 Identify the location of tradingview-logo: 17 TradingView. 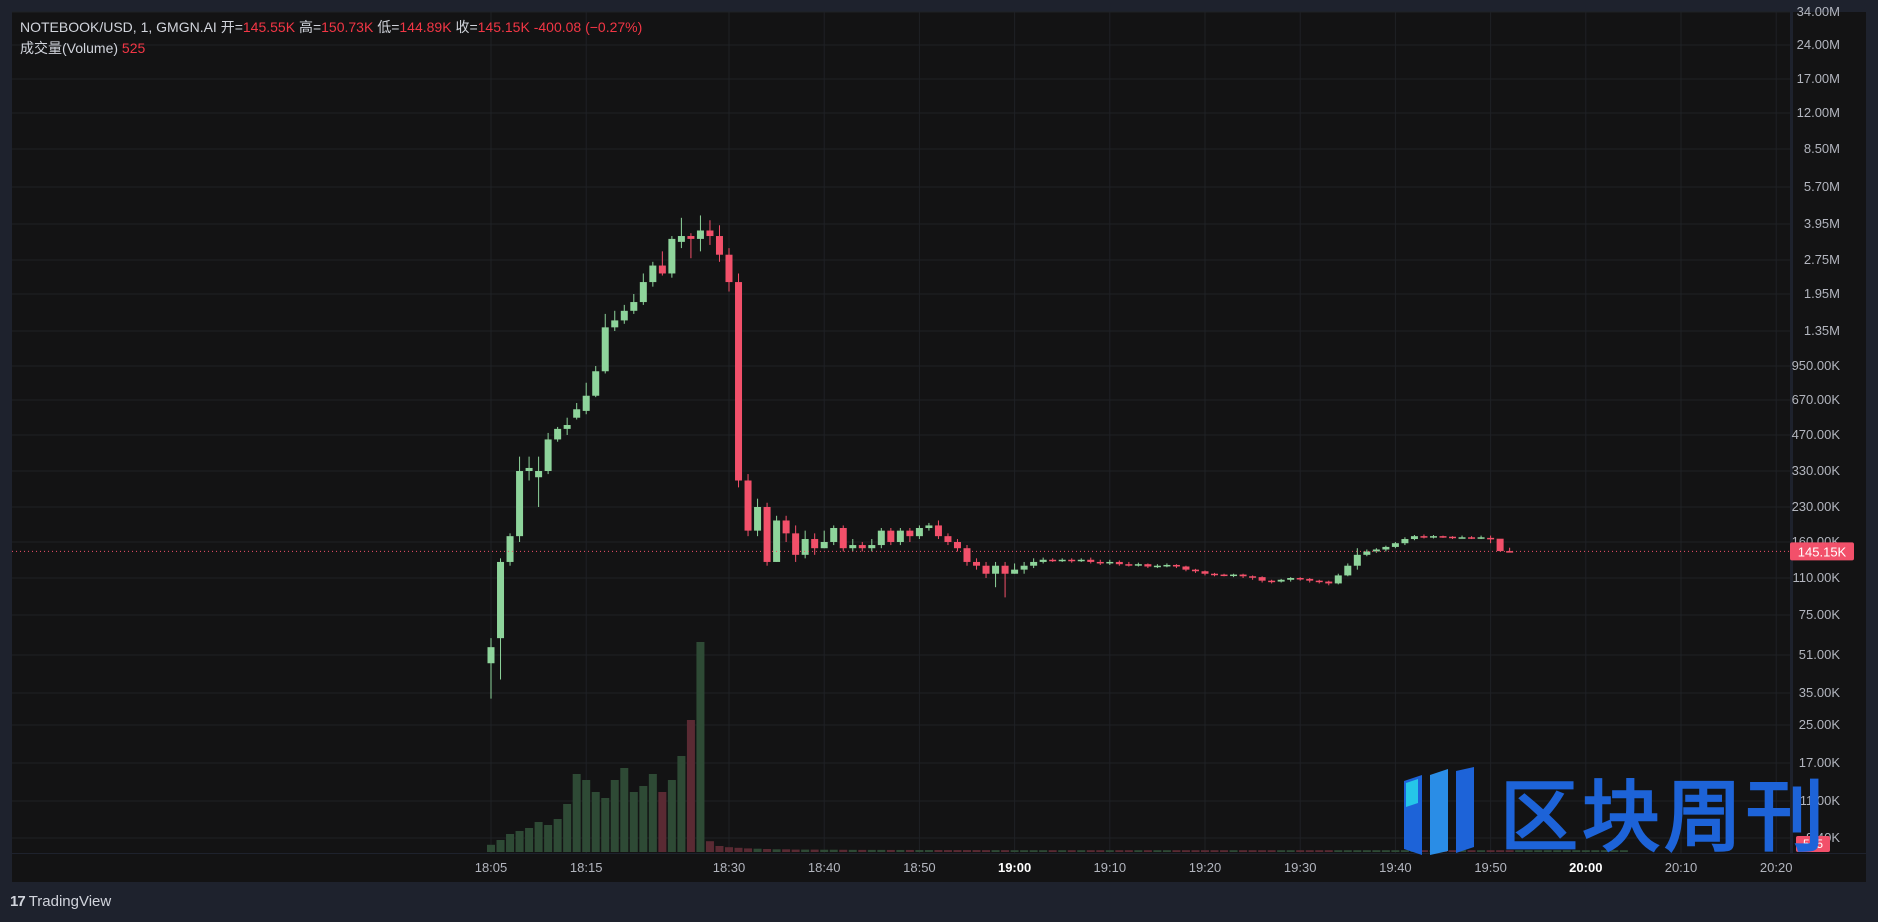
(60, 901).